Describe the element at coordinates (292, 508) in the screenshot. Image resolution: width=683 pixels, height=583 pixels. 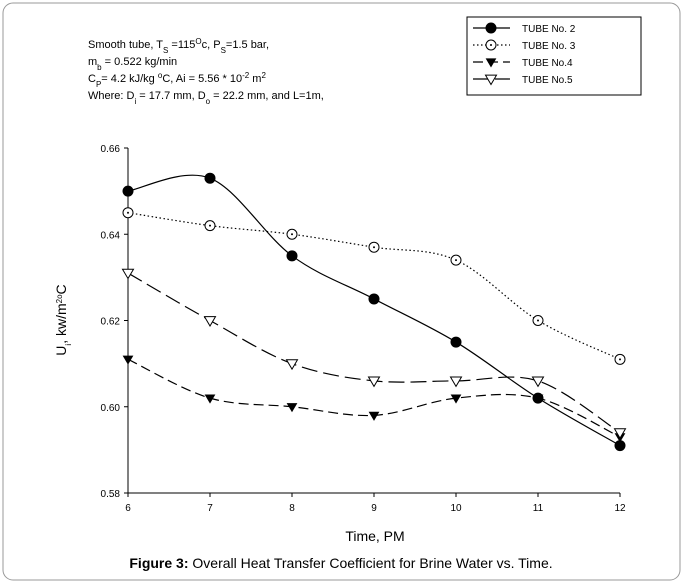
I see `x-tick-label: 8` at that location.